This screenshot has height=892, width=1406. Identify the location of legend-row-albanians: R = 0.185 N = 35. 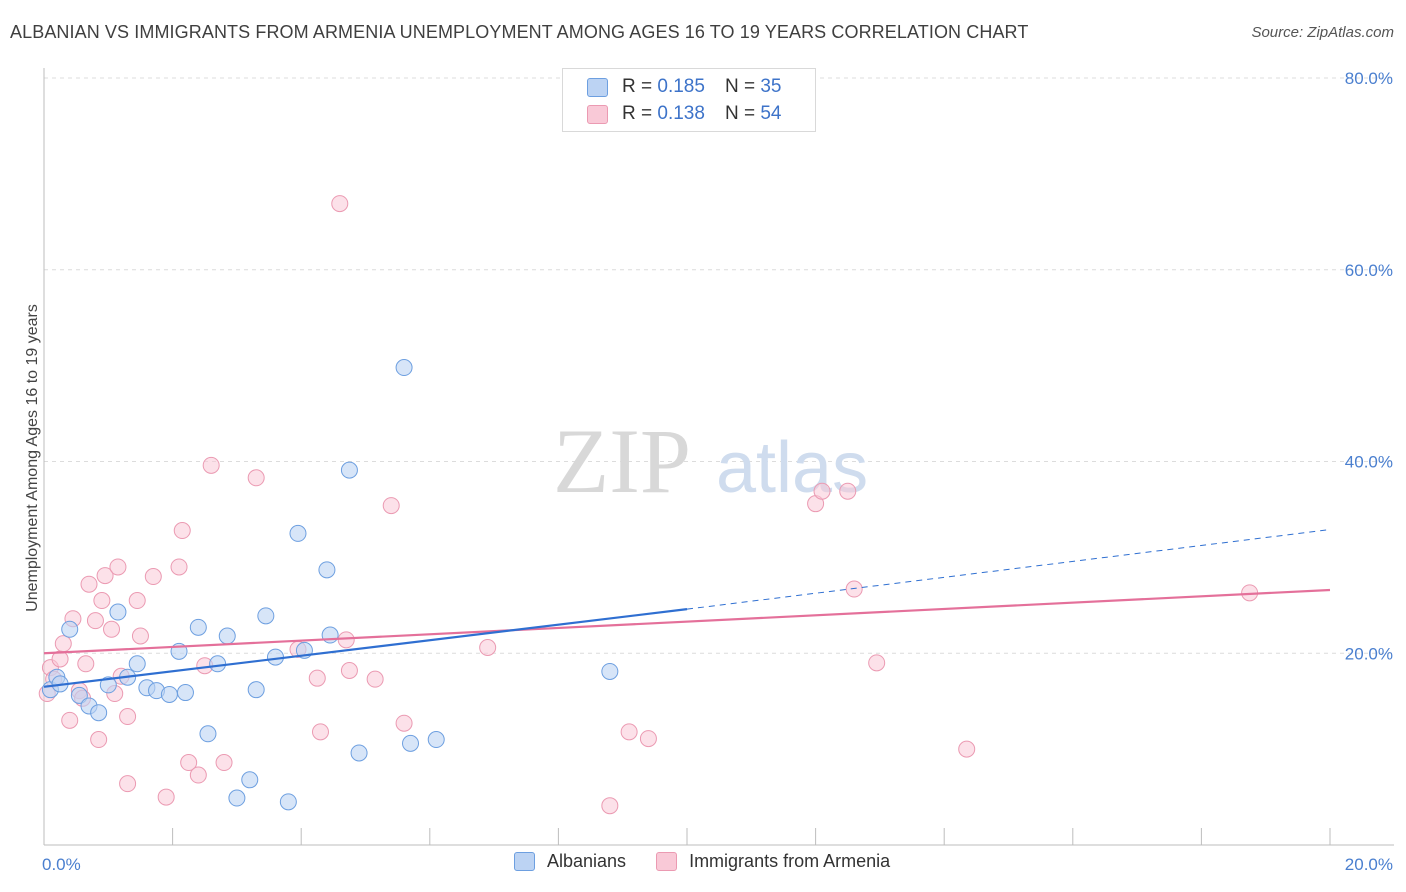
(684, 87).